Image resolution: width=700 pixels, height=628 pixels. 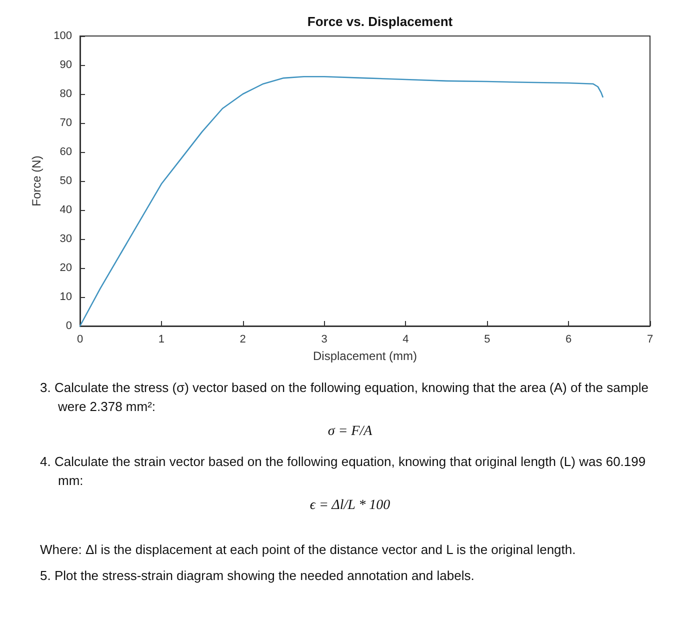 What do you see at coordinates (66, 239) in the screenshot?
I see `y-tick-label: 30` at bounding box center [66, 239].